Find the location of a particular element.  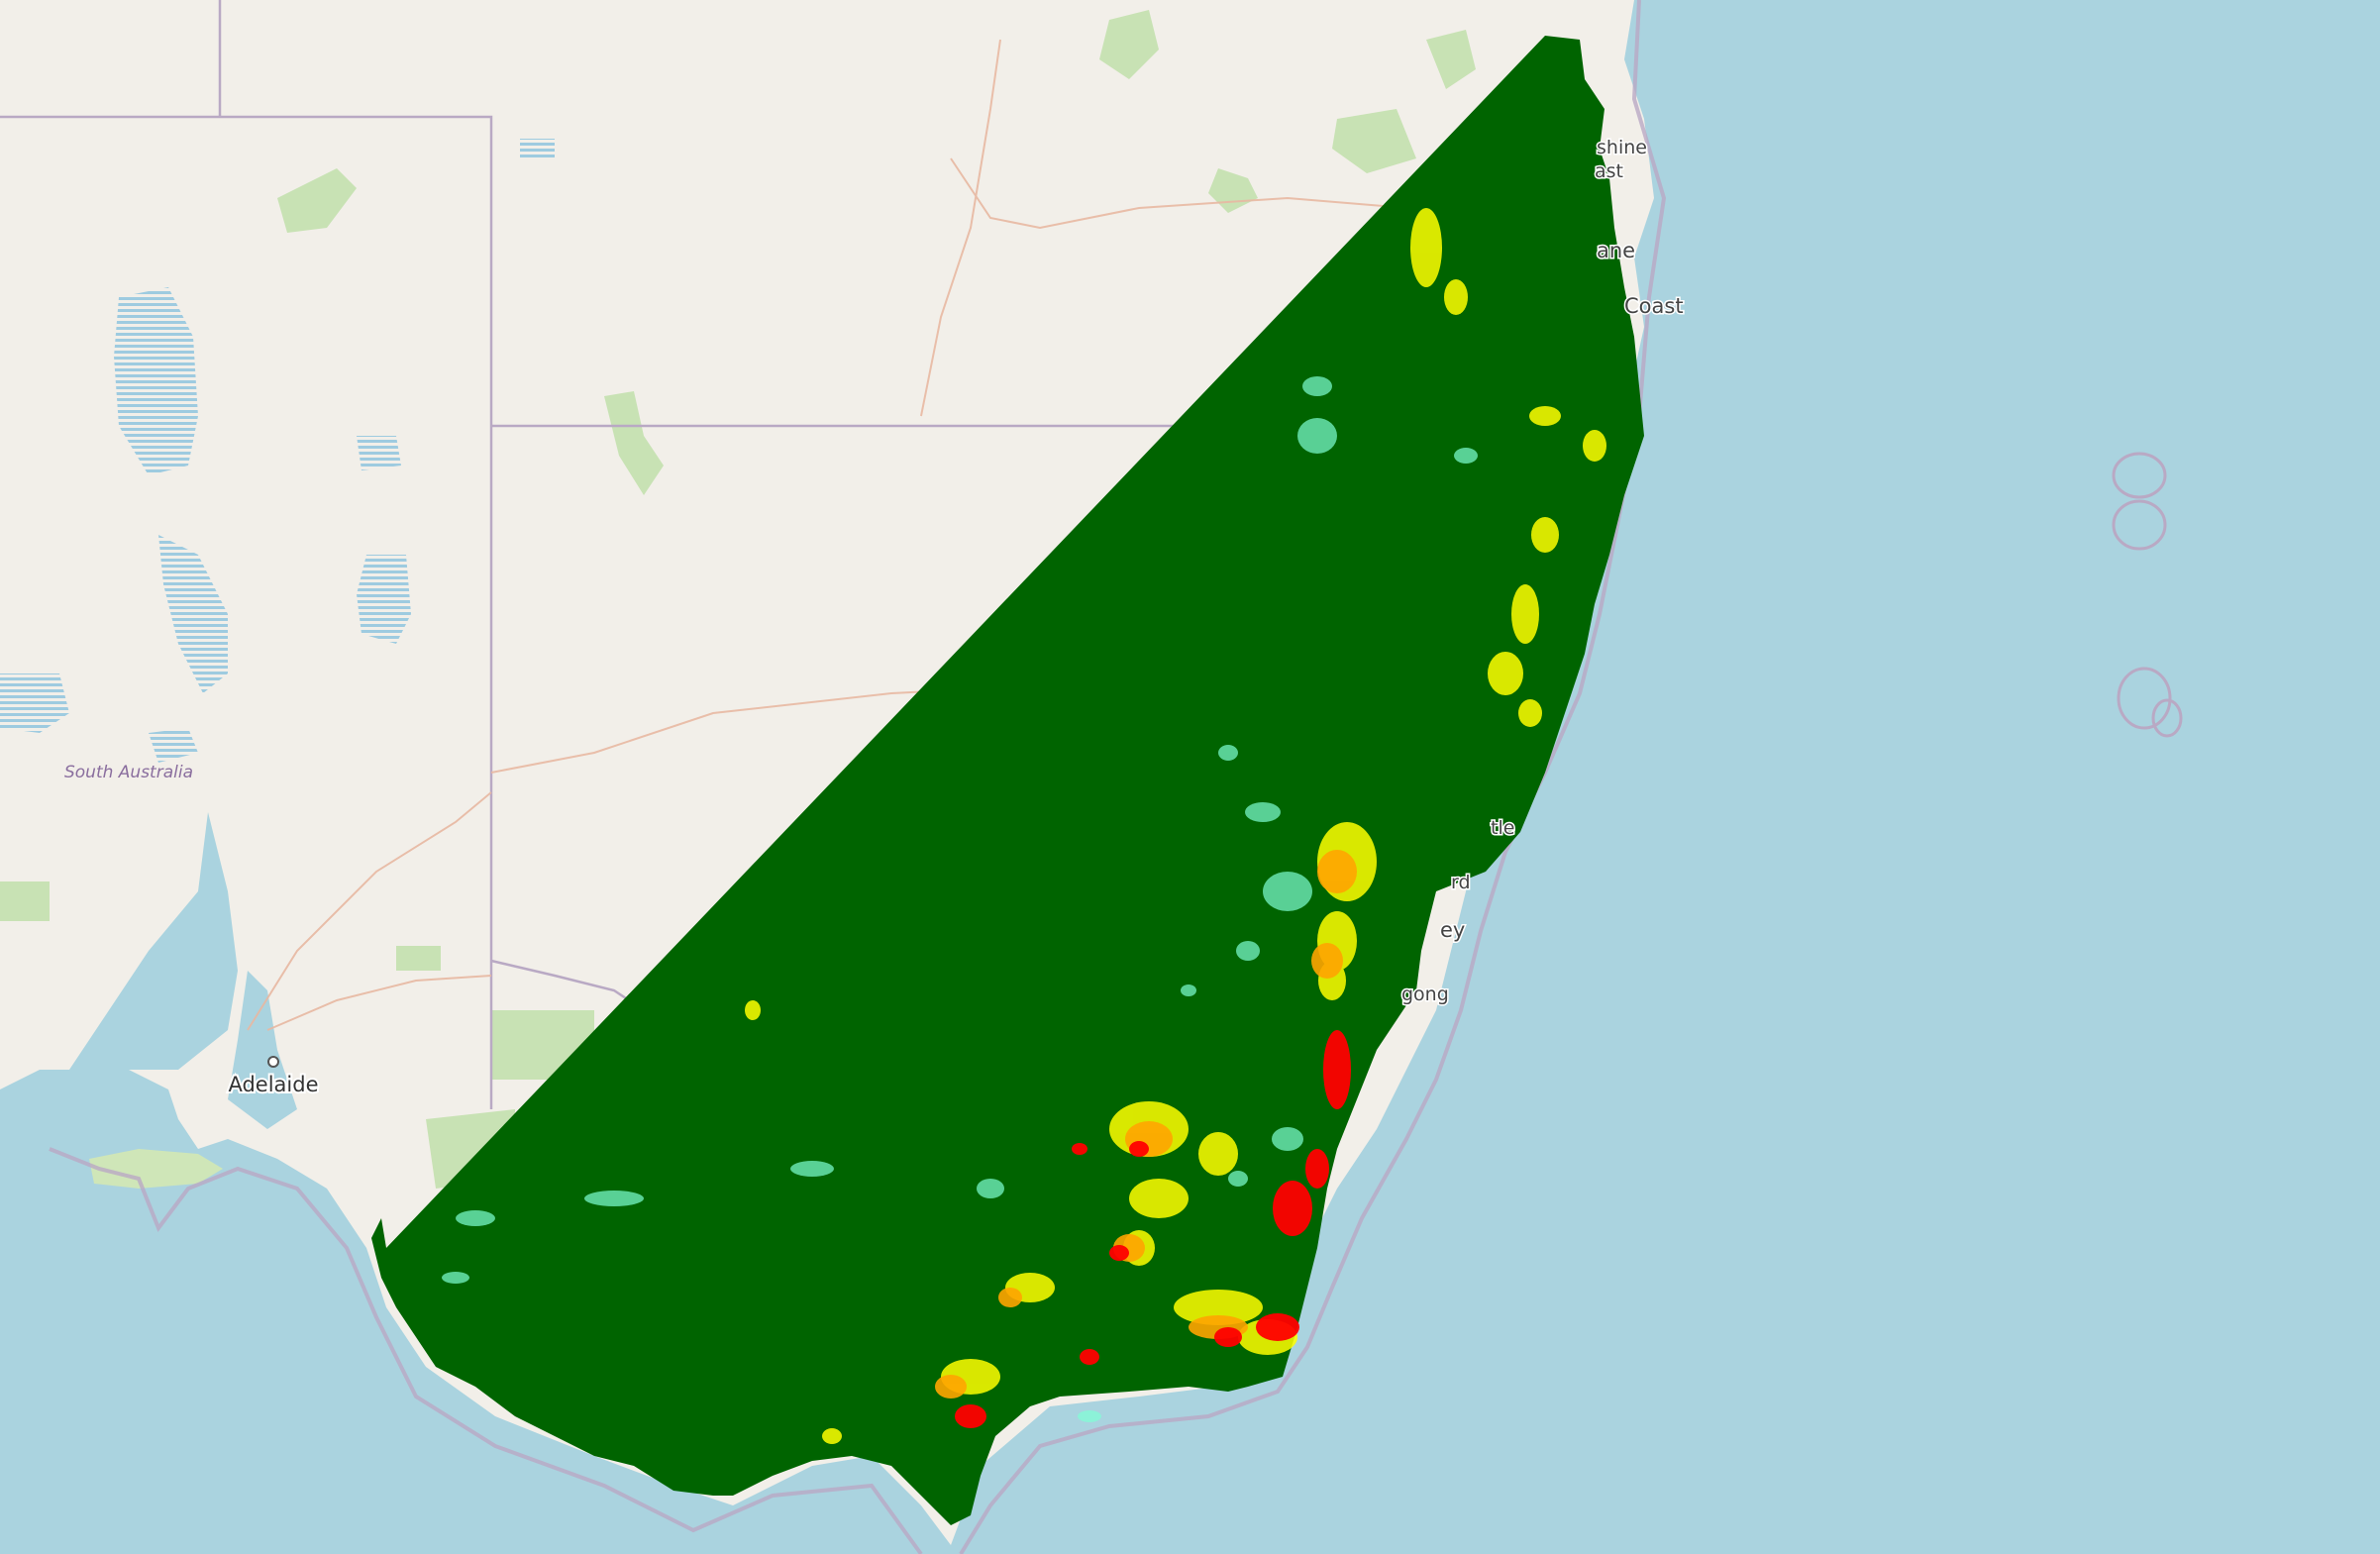

label-brisbane: ane is located at coordinates (1616, 251).